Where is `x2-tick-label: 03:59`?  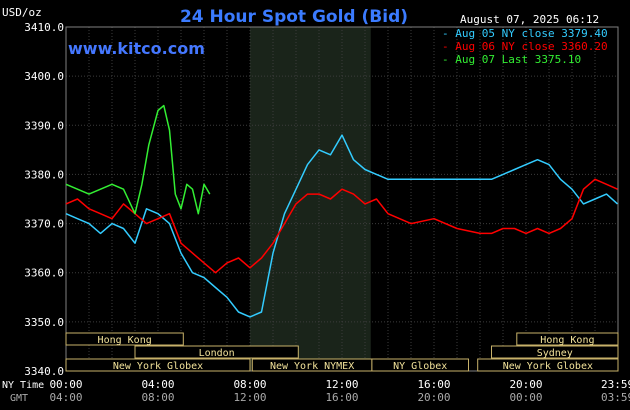
x2-tick-label: 03:59 is located at coordinates (615, 397).